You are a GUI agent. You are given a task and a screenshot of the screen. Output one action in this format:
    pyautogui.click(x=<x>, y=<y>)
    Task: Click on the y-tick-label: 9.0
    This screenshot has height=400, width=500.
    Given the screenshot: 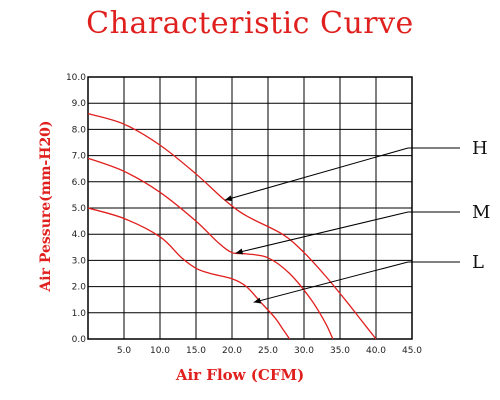 What is the action you would take?
    pyautogui.click(x=79, y=104)
    